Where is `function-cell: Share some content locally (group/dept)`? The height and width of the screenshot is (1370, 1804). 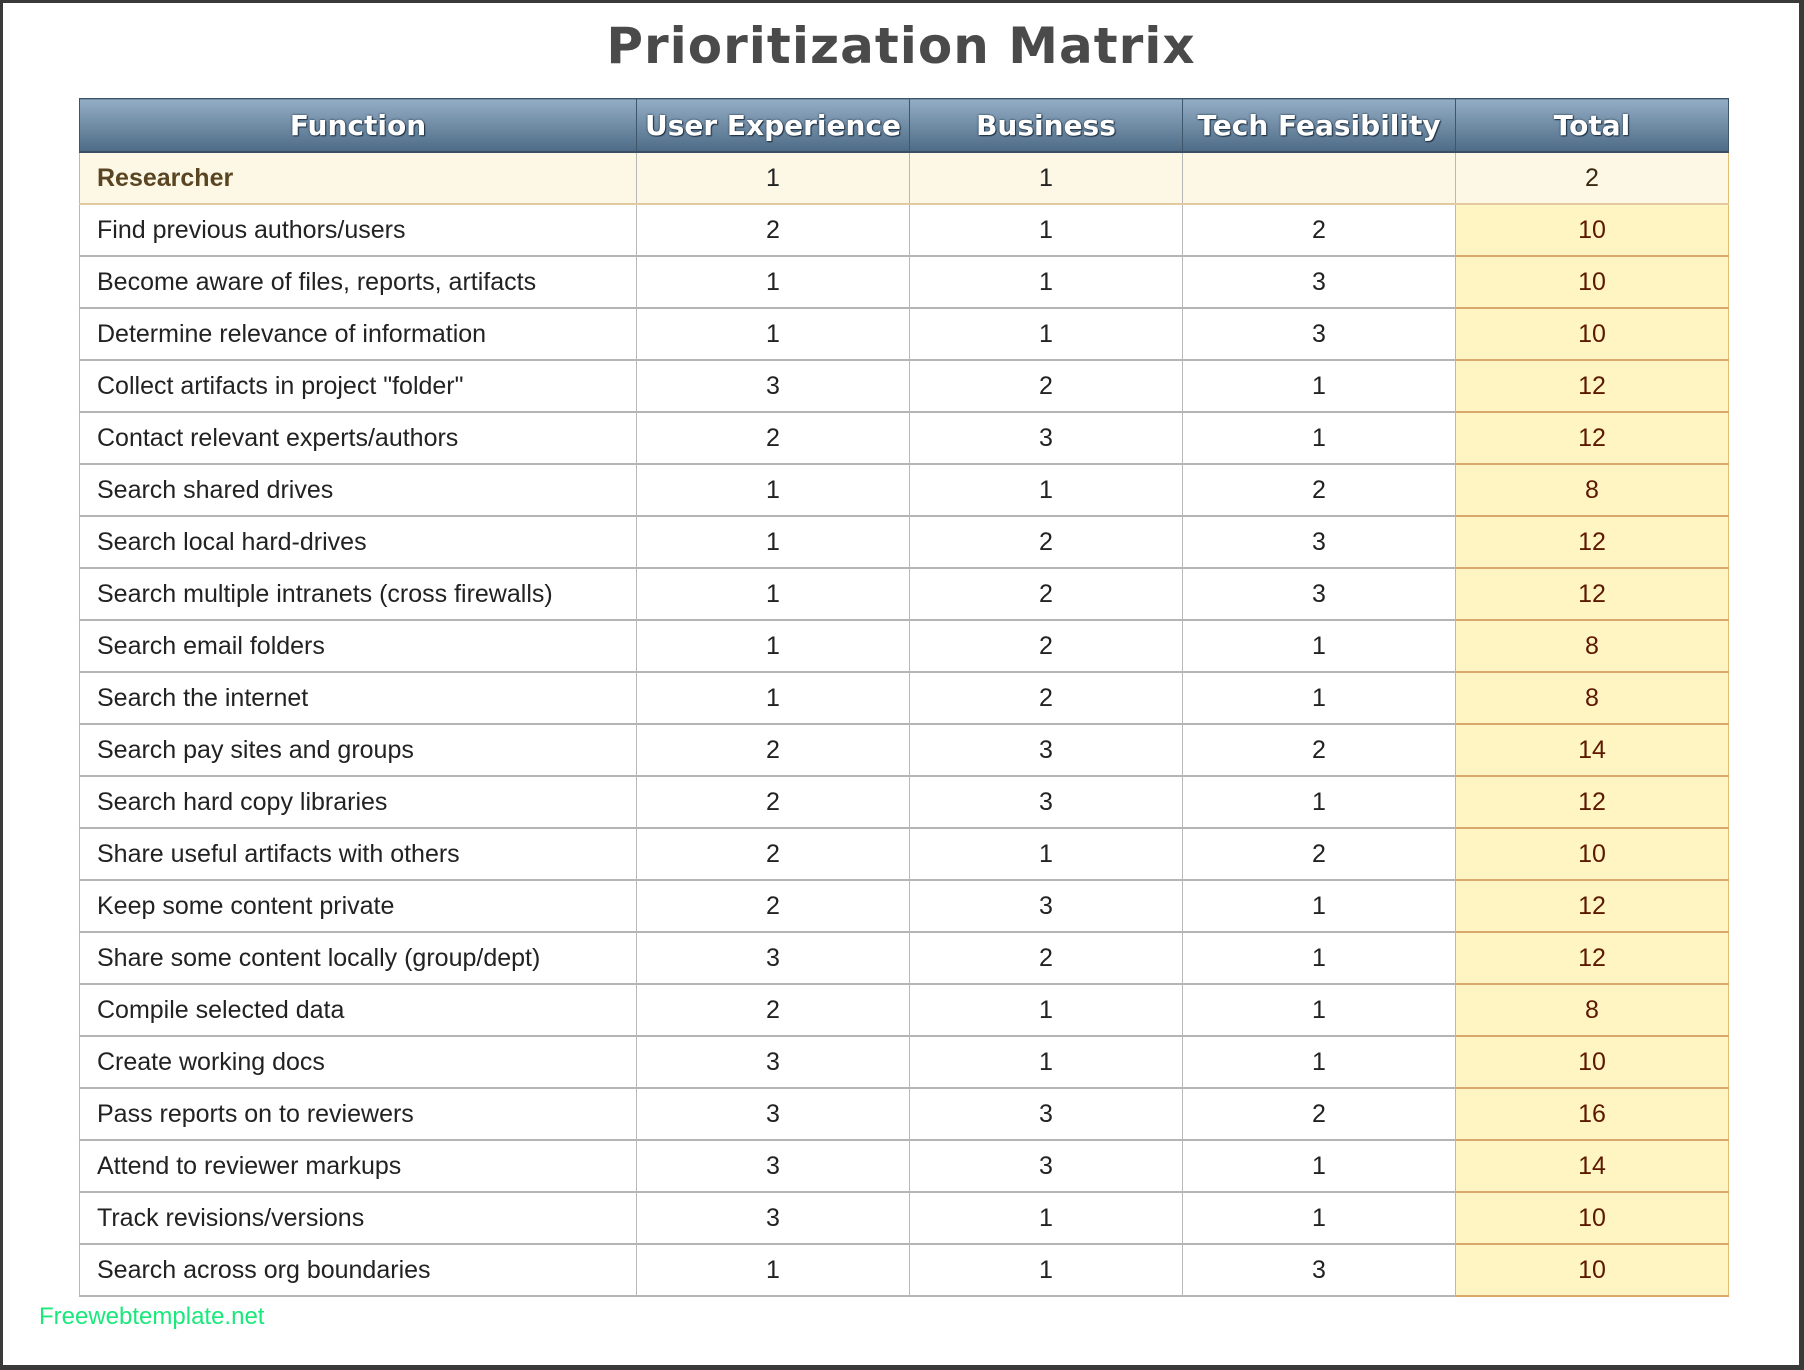 function-cell: Share some content locally (group/dept) is located at coordinates (358, 958).